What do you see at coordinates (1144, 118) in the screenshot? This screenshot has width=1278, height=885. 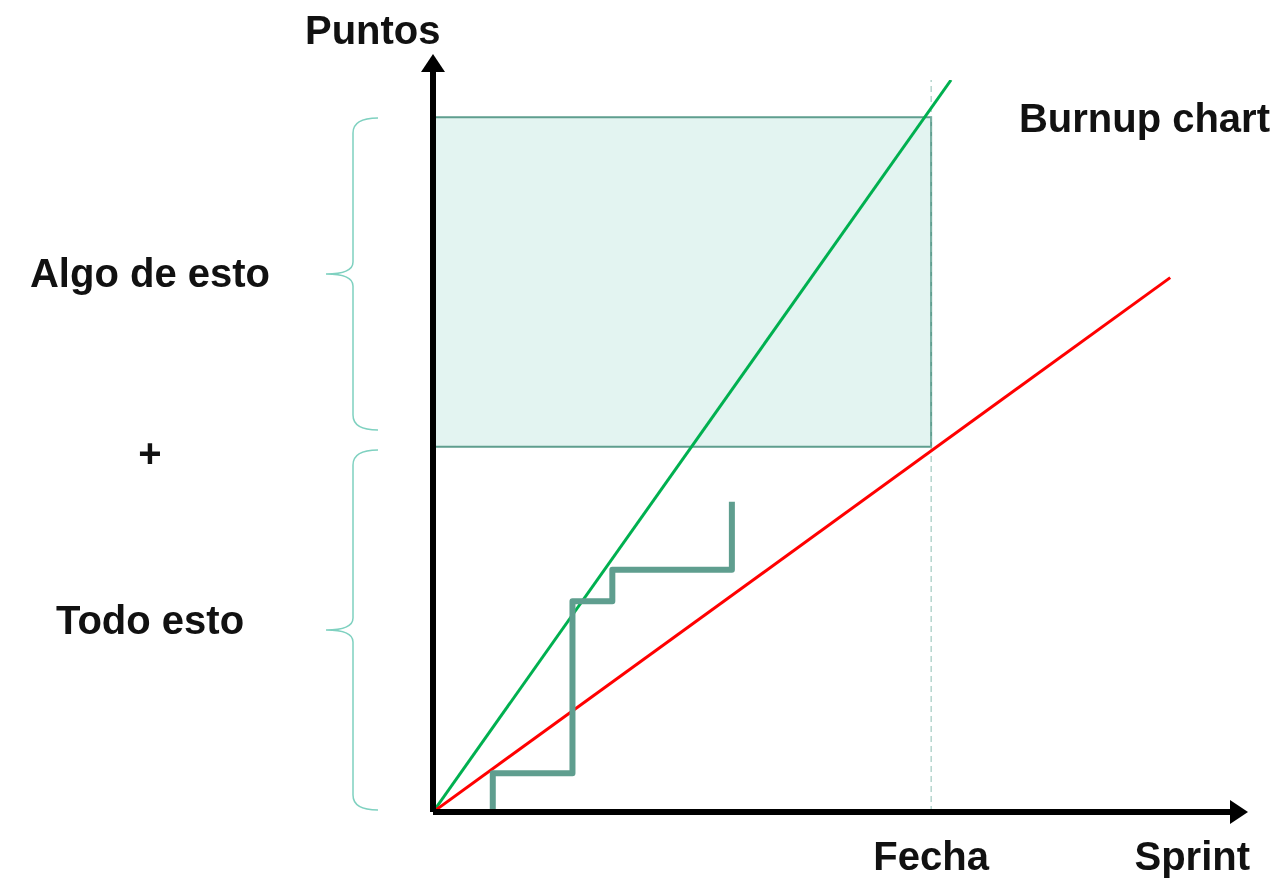 I see `chart-title: Burnup chart` at bounding box center [1144, 118].